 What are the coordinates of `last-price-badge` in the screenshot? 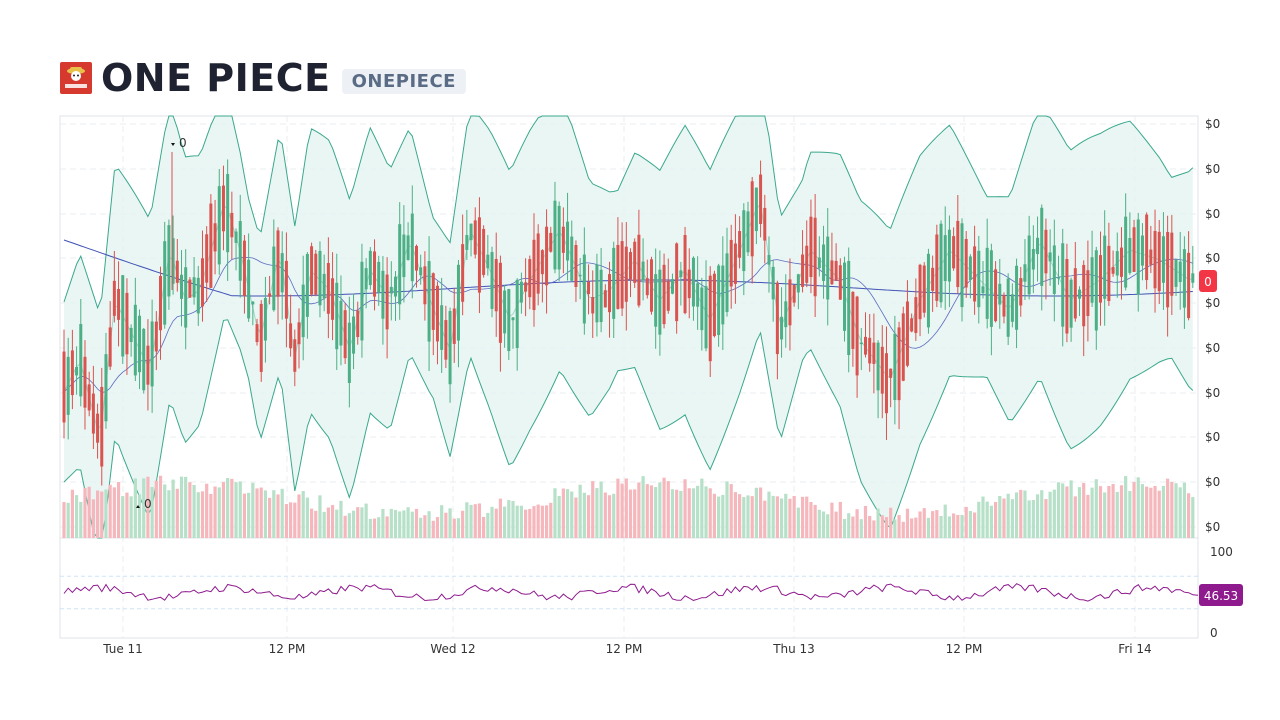 It's located at (1208, 281).